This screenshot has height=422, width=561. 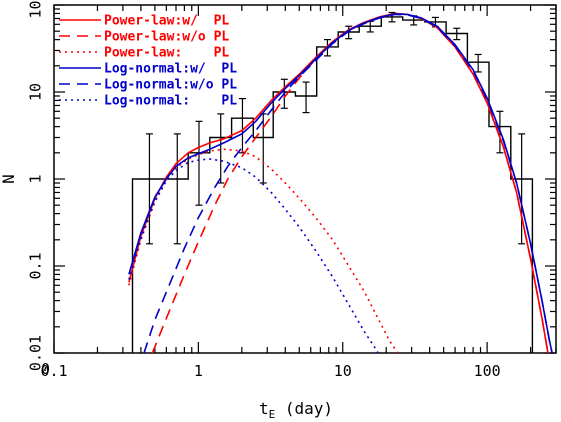 I want to click on x-axis-label-main: t, so click(x=264, y=408).